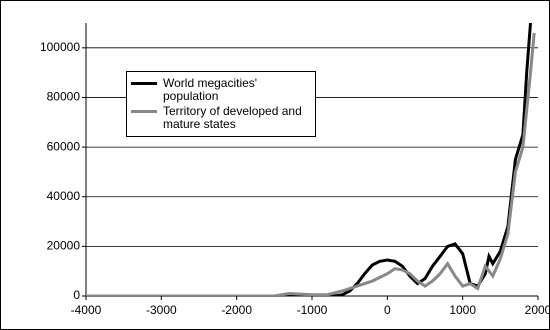  Describe the element at coordinates (64, 146) in the screenshot. I see `y-tick-label: 60000` at that location.